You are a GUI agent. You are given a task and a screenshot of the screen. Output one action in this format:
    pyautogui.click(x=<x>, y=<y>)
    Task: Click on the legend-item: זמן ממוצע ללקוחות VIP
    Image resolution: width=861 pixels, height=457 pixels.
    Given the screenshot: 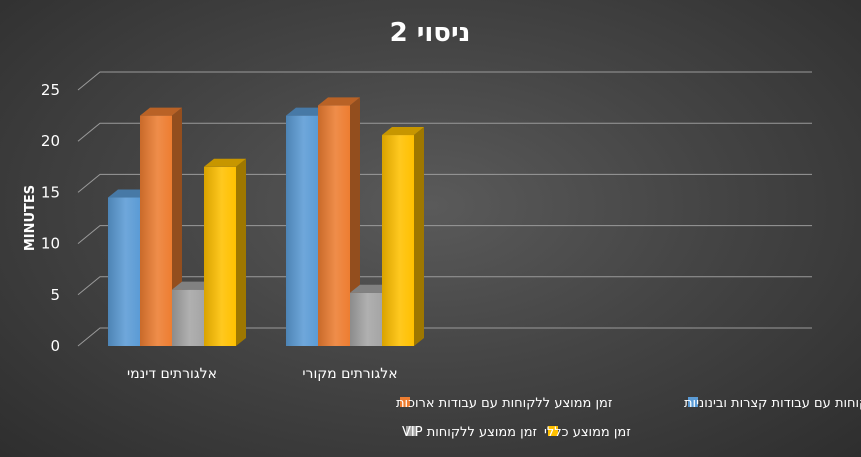 What is the action you would take?
    pyautogui.click(x=469, y=432)
    